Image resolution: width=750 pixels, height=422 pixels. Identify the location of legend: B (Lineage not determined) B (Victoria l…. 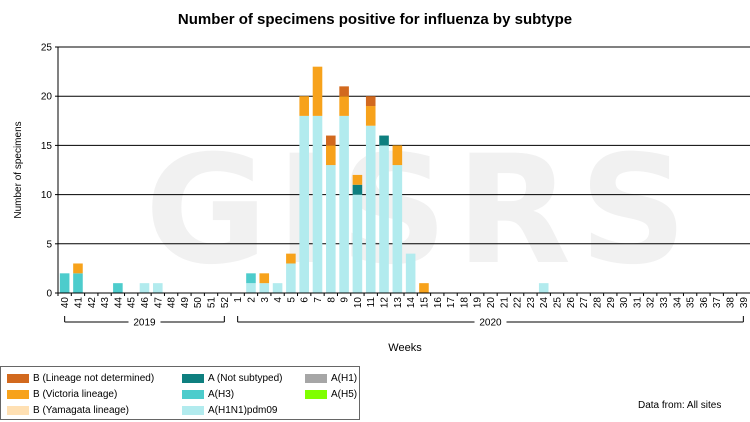
(180, 393).